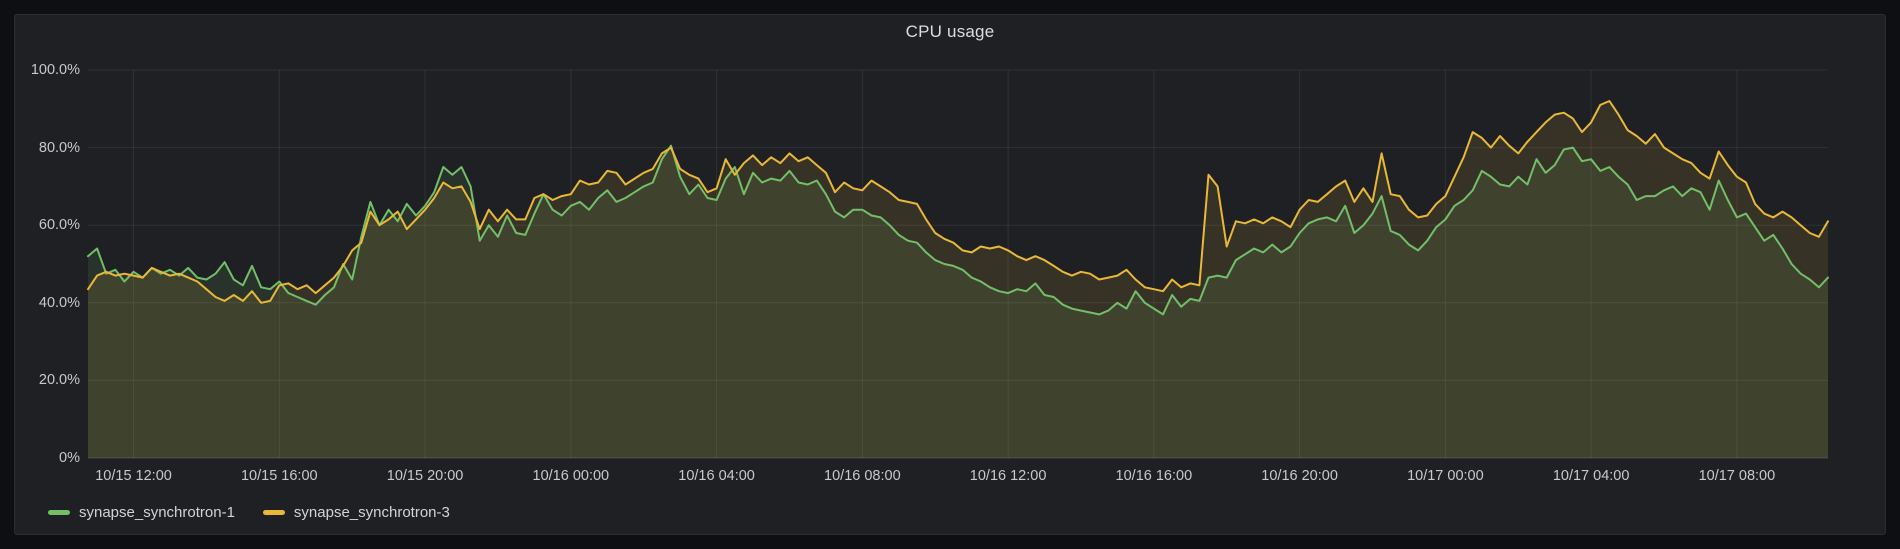 The height and width of the screenshot is (549, 1900). Describe the element at coordinates (133, 476) in the screenshot. I see `x-axis-label: 10/15 12:00` at that location.